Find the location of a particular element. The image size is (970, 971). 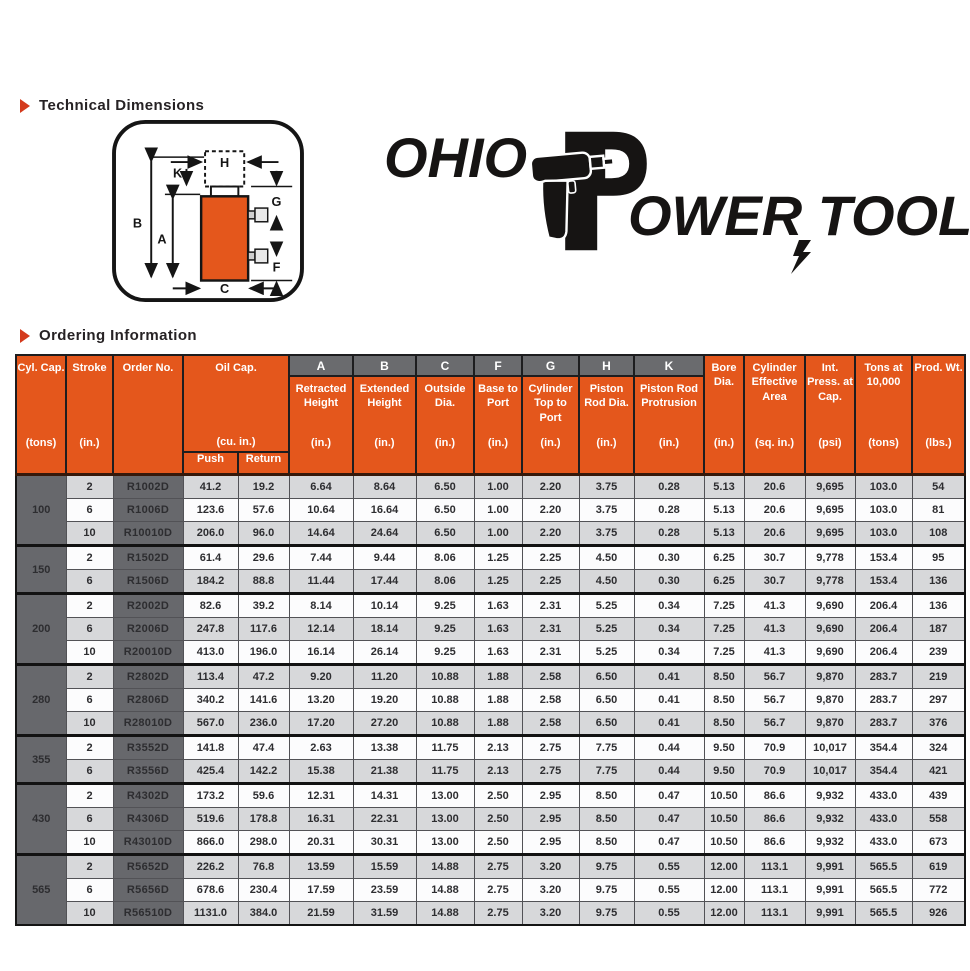

value-cell: 13.20 is located at coordinates (321, 700).